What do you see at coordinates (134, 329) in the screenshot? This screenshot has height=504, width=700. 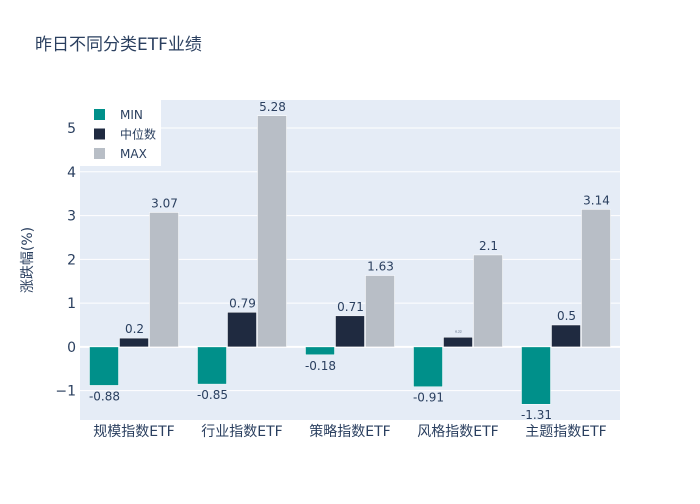 I see `data-label: 0.2` at bounding box center [134, 329].